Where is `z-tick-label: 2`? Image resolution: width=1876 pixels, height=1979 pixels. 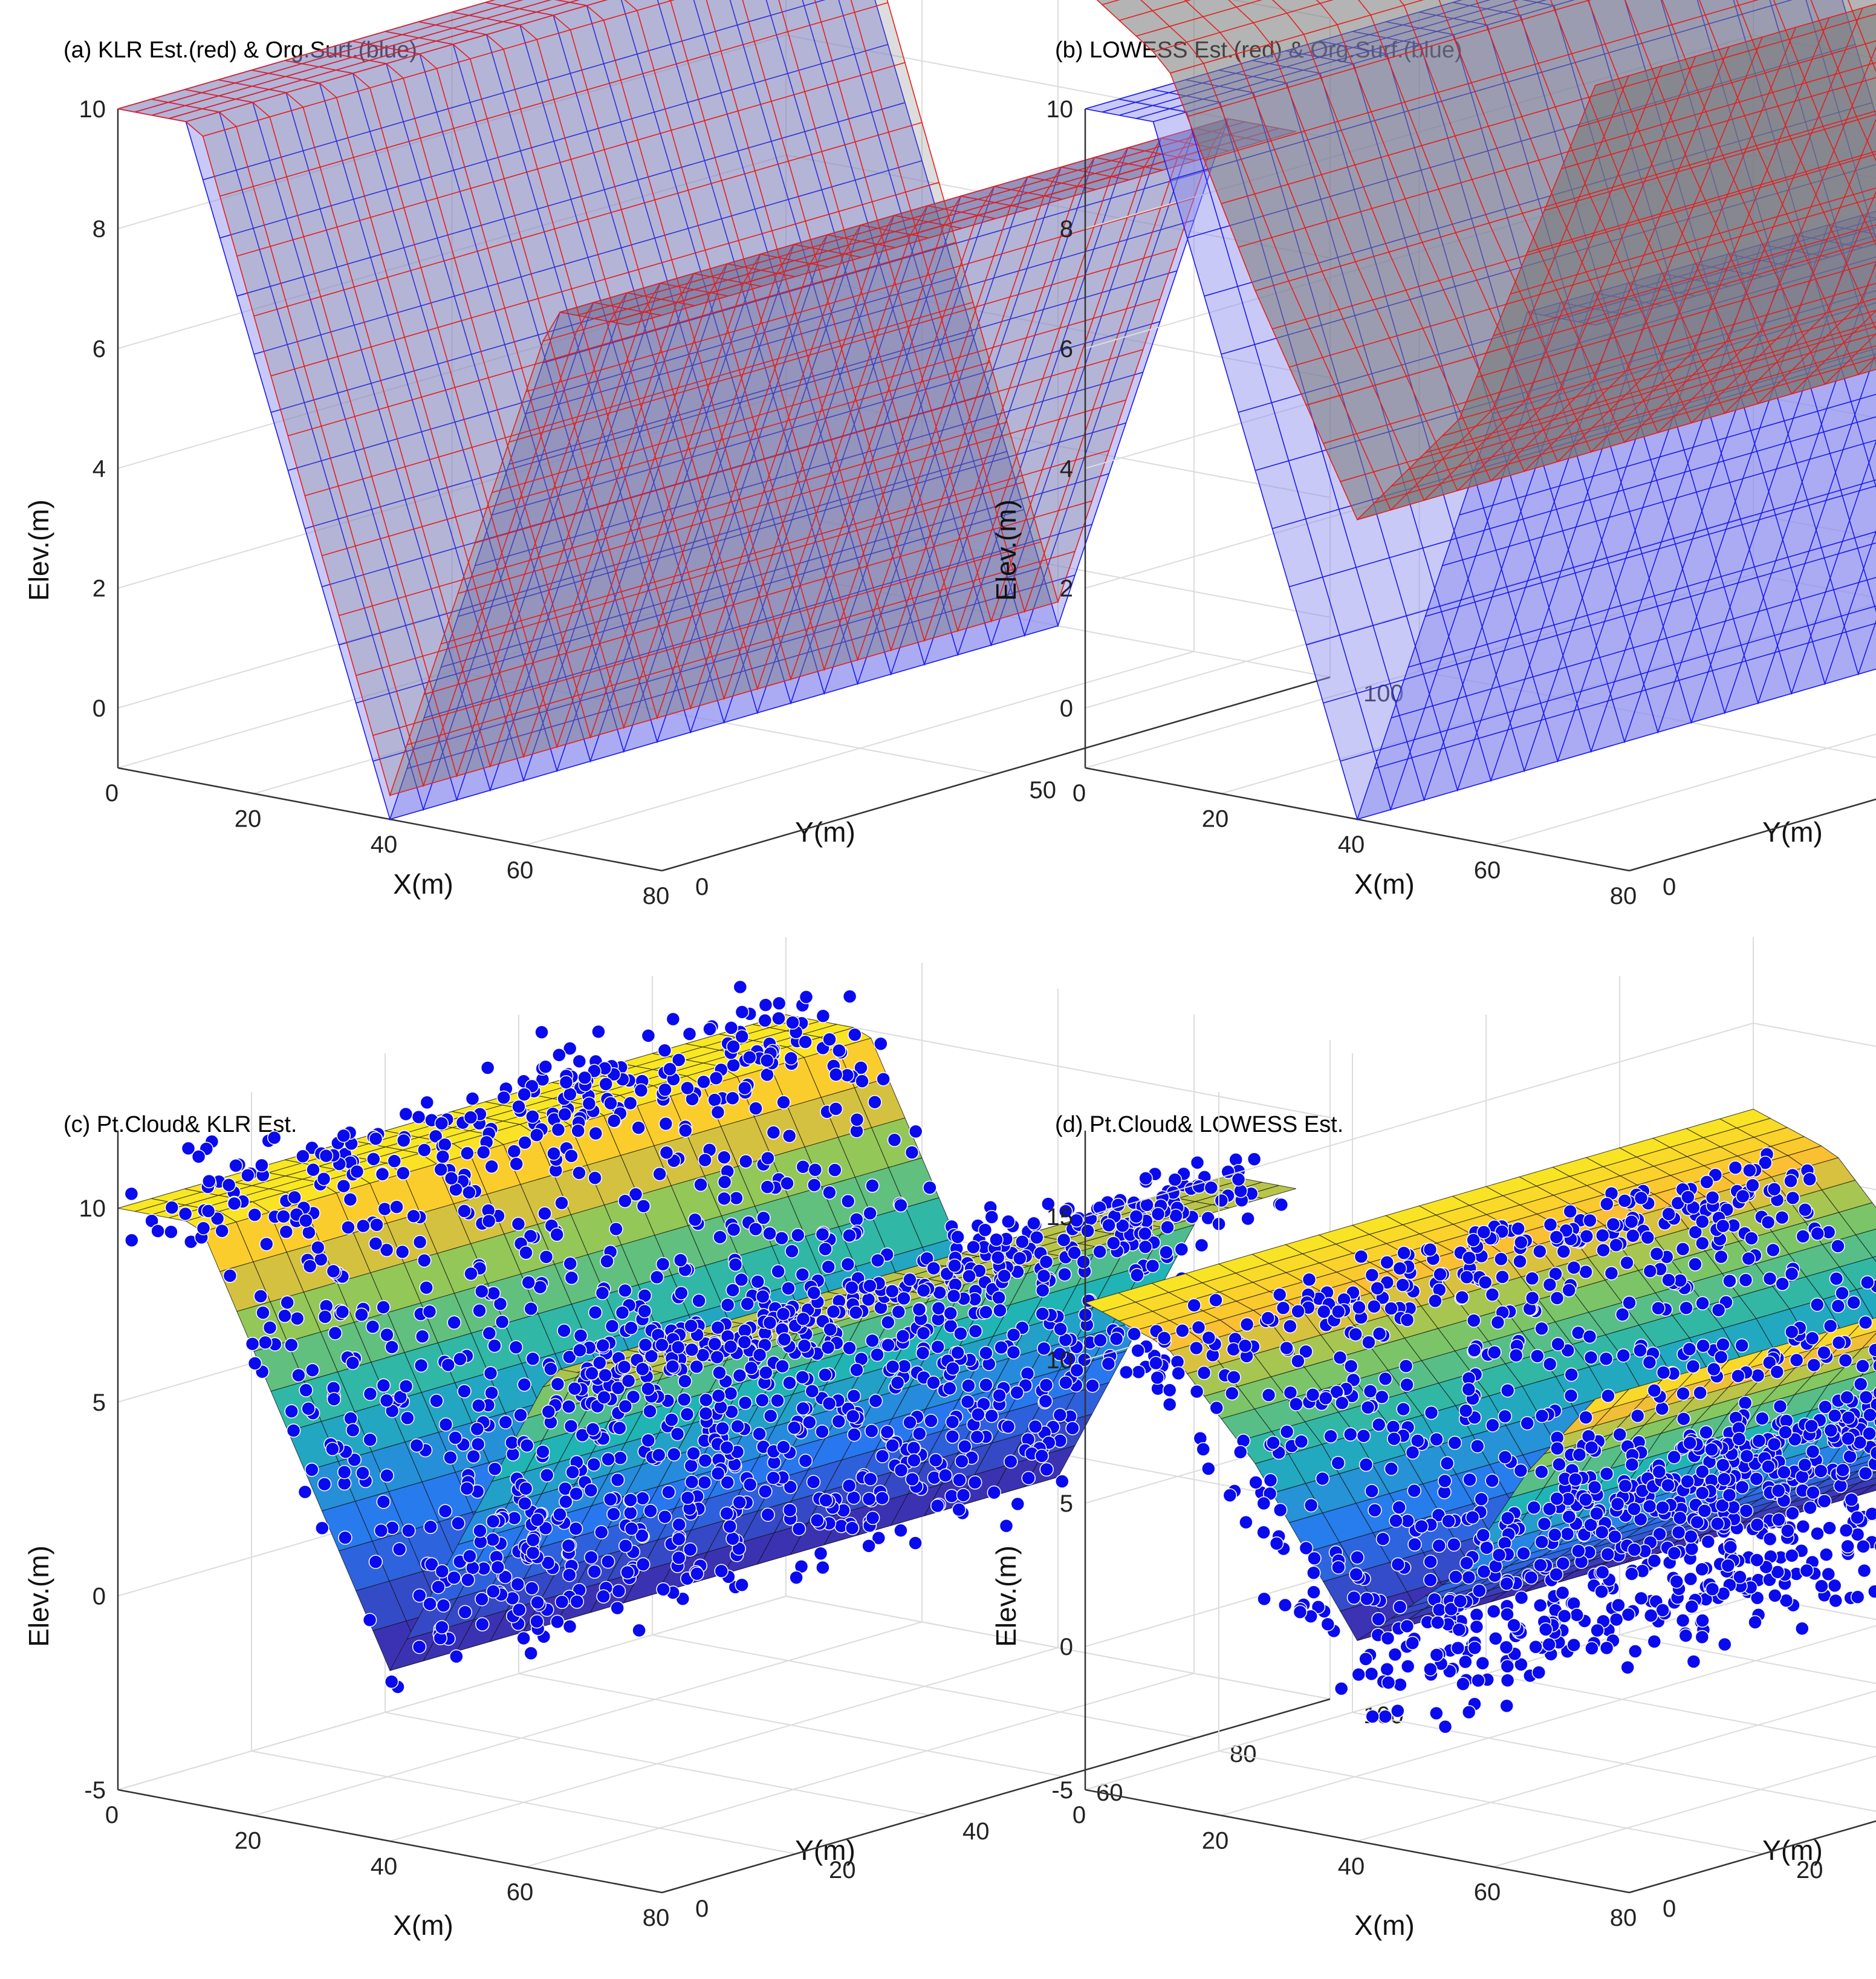 z-tick-label: 2 is located at coordinates (1066, 589).